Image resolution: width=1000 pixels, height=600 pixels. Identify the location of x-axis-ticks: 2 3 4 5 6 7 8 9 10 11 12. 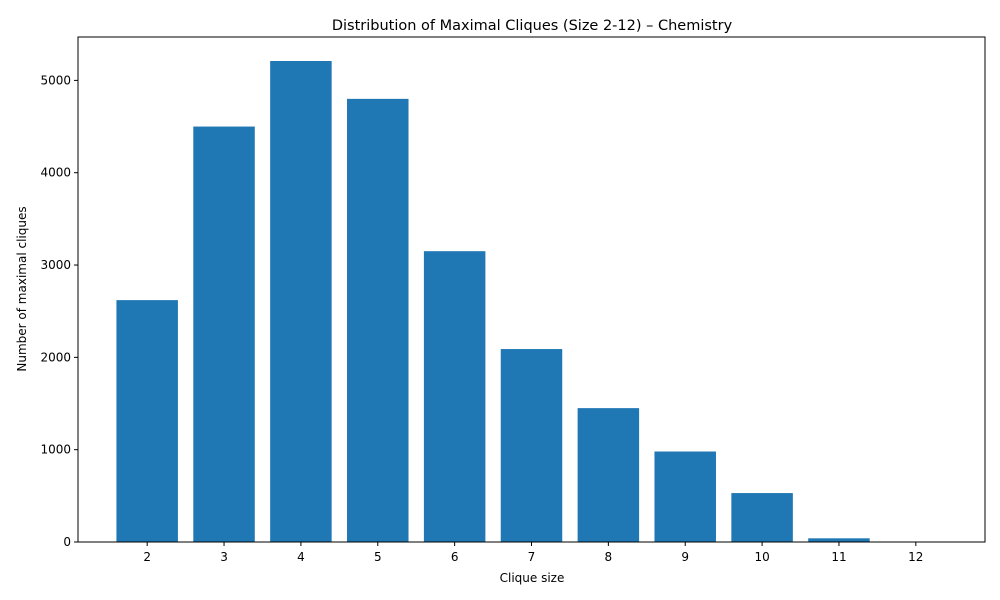
(533, 553).